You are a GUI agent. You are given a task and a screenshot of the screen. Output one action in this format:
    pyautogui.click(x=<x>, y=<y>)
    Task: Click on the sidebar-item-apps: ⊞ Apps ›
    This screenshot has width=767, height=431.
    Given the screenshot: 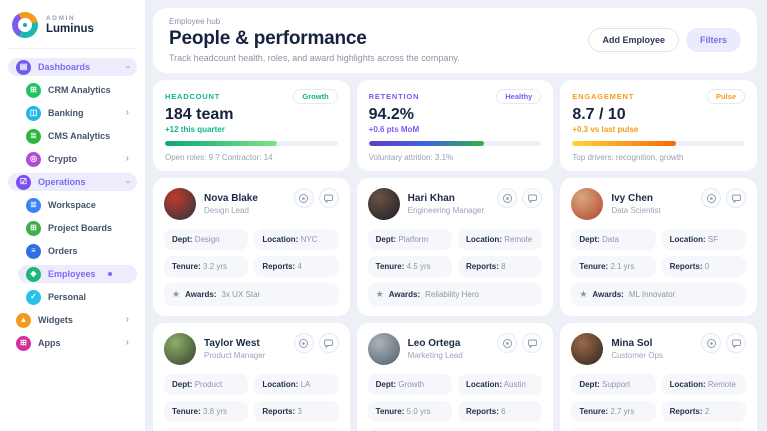 What is the action you would take?
    pyautogui.click(x=72, y=343)
    